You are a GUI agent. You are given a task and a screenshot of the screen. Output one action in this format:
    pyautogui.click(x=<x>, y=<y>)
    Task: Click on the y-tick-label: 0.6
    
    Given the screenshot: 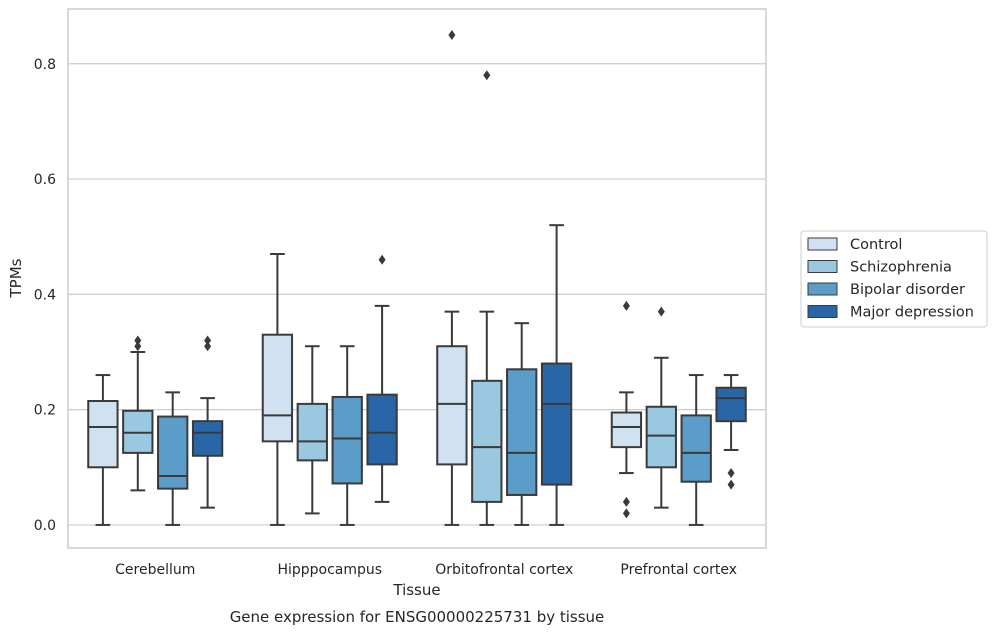 What is the action you would take?
    pyautogui.click(x=45, y=180)
    